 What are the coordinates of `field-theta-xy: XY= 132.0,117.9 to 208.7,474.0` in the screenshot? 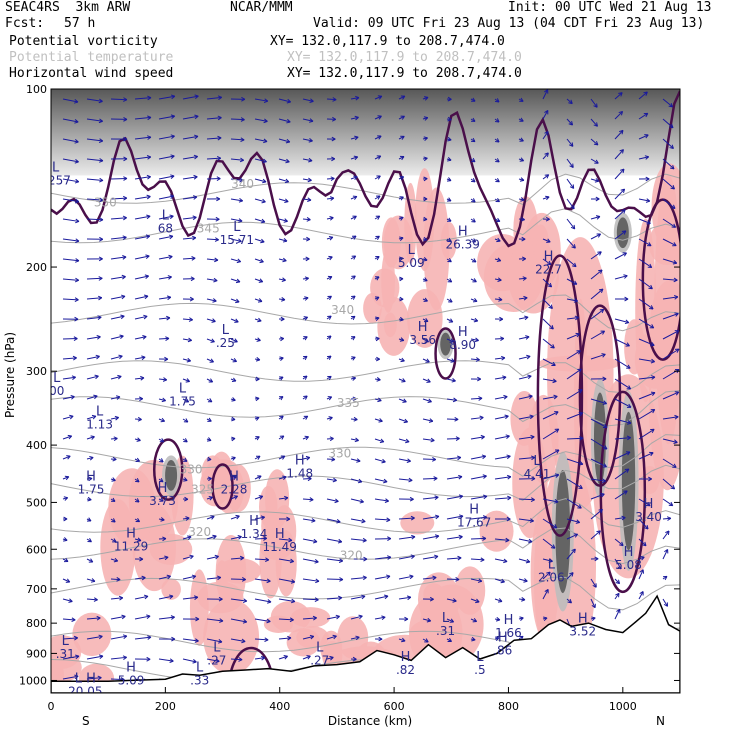 It's located at (404, 57).